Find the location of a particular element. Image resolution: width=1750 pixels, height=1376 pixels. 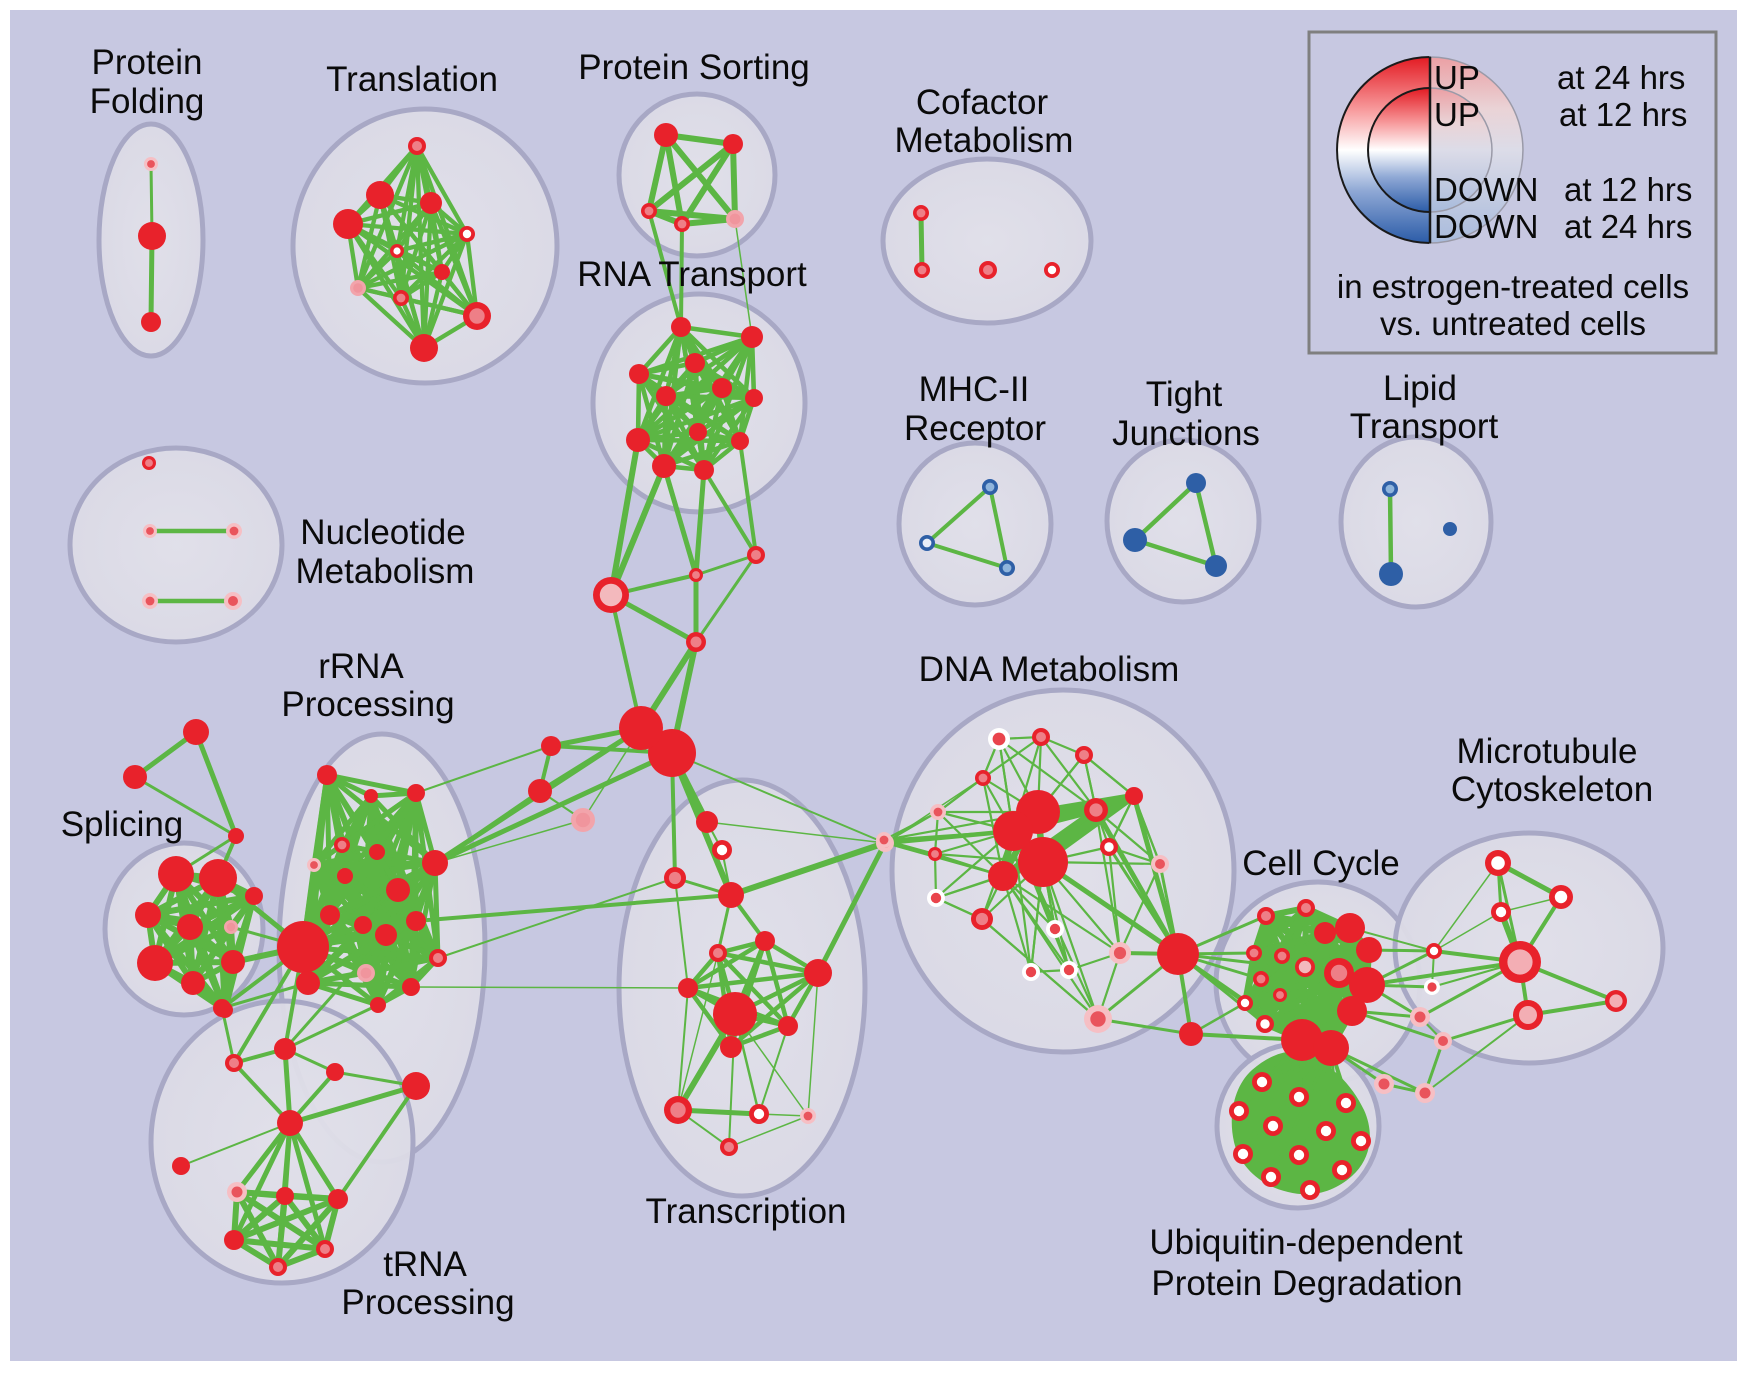

svg-text: MHC-II is located at coordinates (974, 389).